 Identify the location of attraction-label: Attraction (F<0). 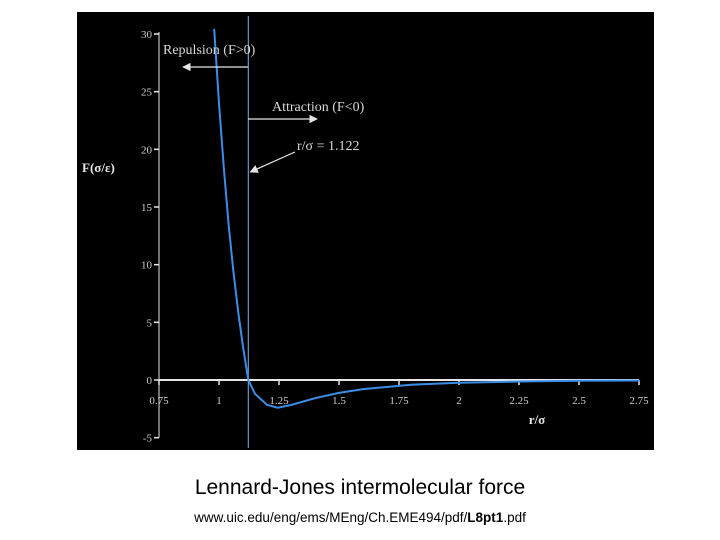
(318, 107).